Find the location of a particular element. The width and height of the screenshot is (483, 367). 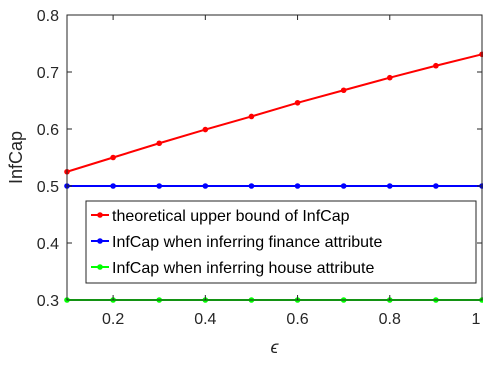

y-axis-label: InfCap is located at coordinates (16, 157).